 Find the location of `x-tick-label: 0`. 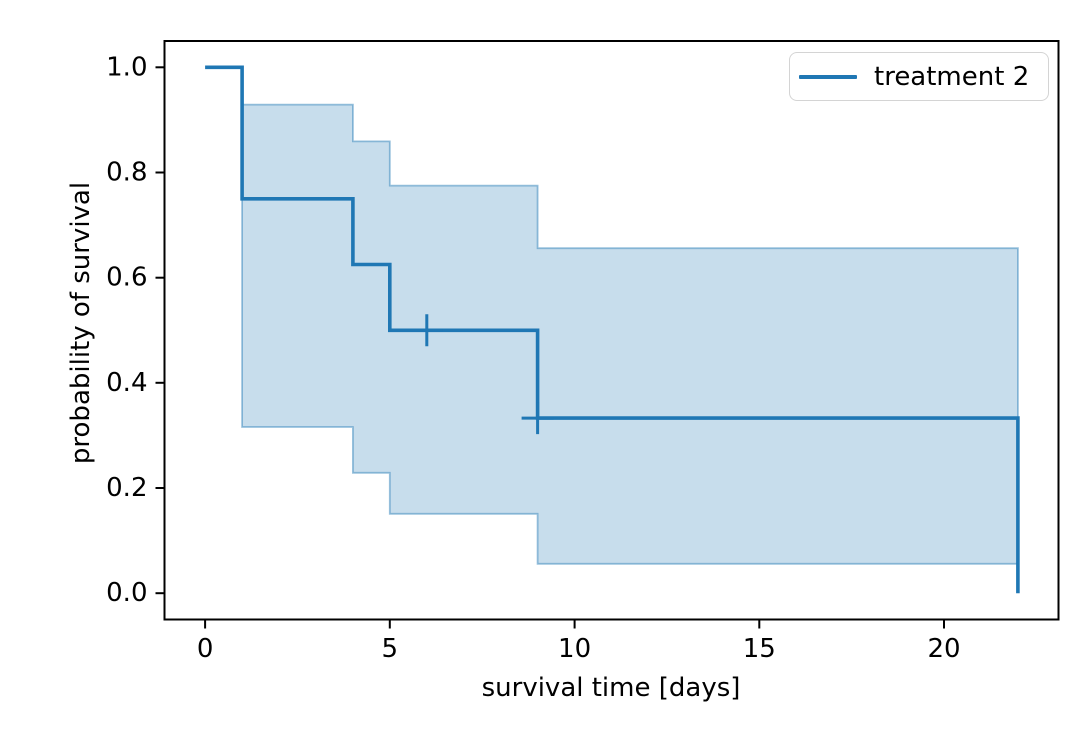

x-tick-label: 0 is located at coordinates (205, 649).